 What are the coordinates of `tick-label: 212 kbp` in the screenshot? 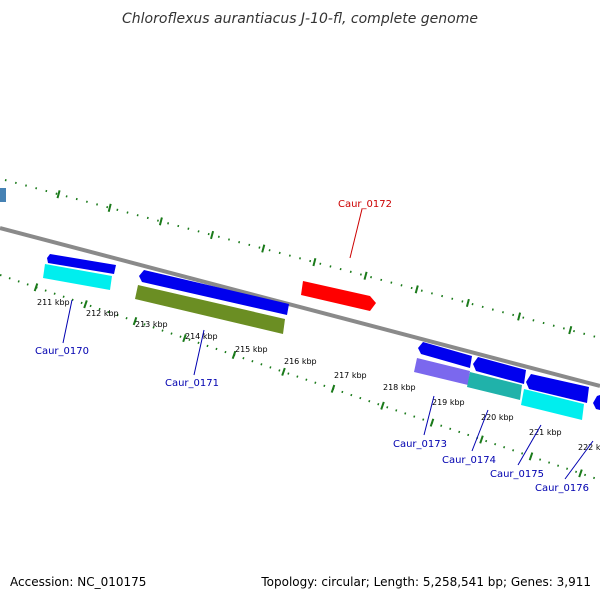 It's located at (102, 313).